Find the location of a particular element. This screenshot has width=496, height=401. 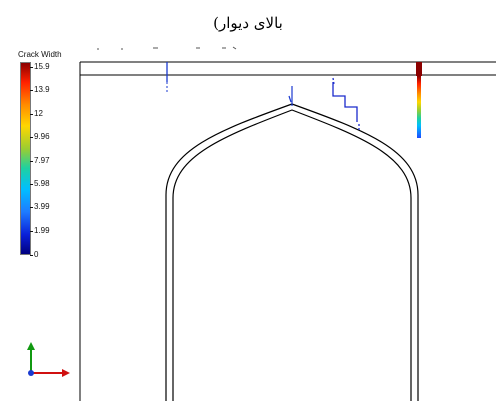

crack-right-max is located at coordinates (419, 100).